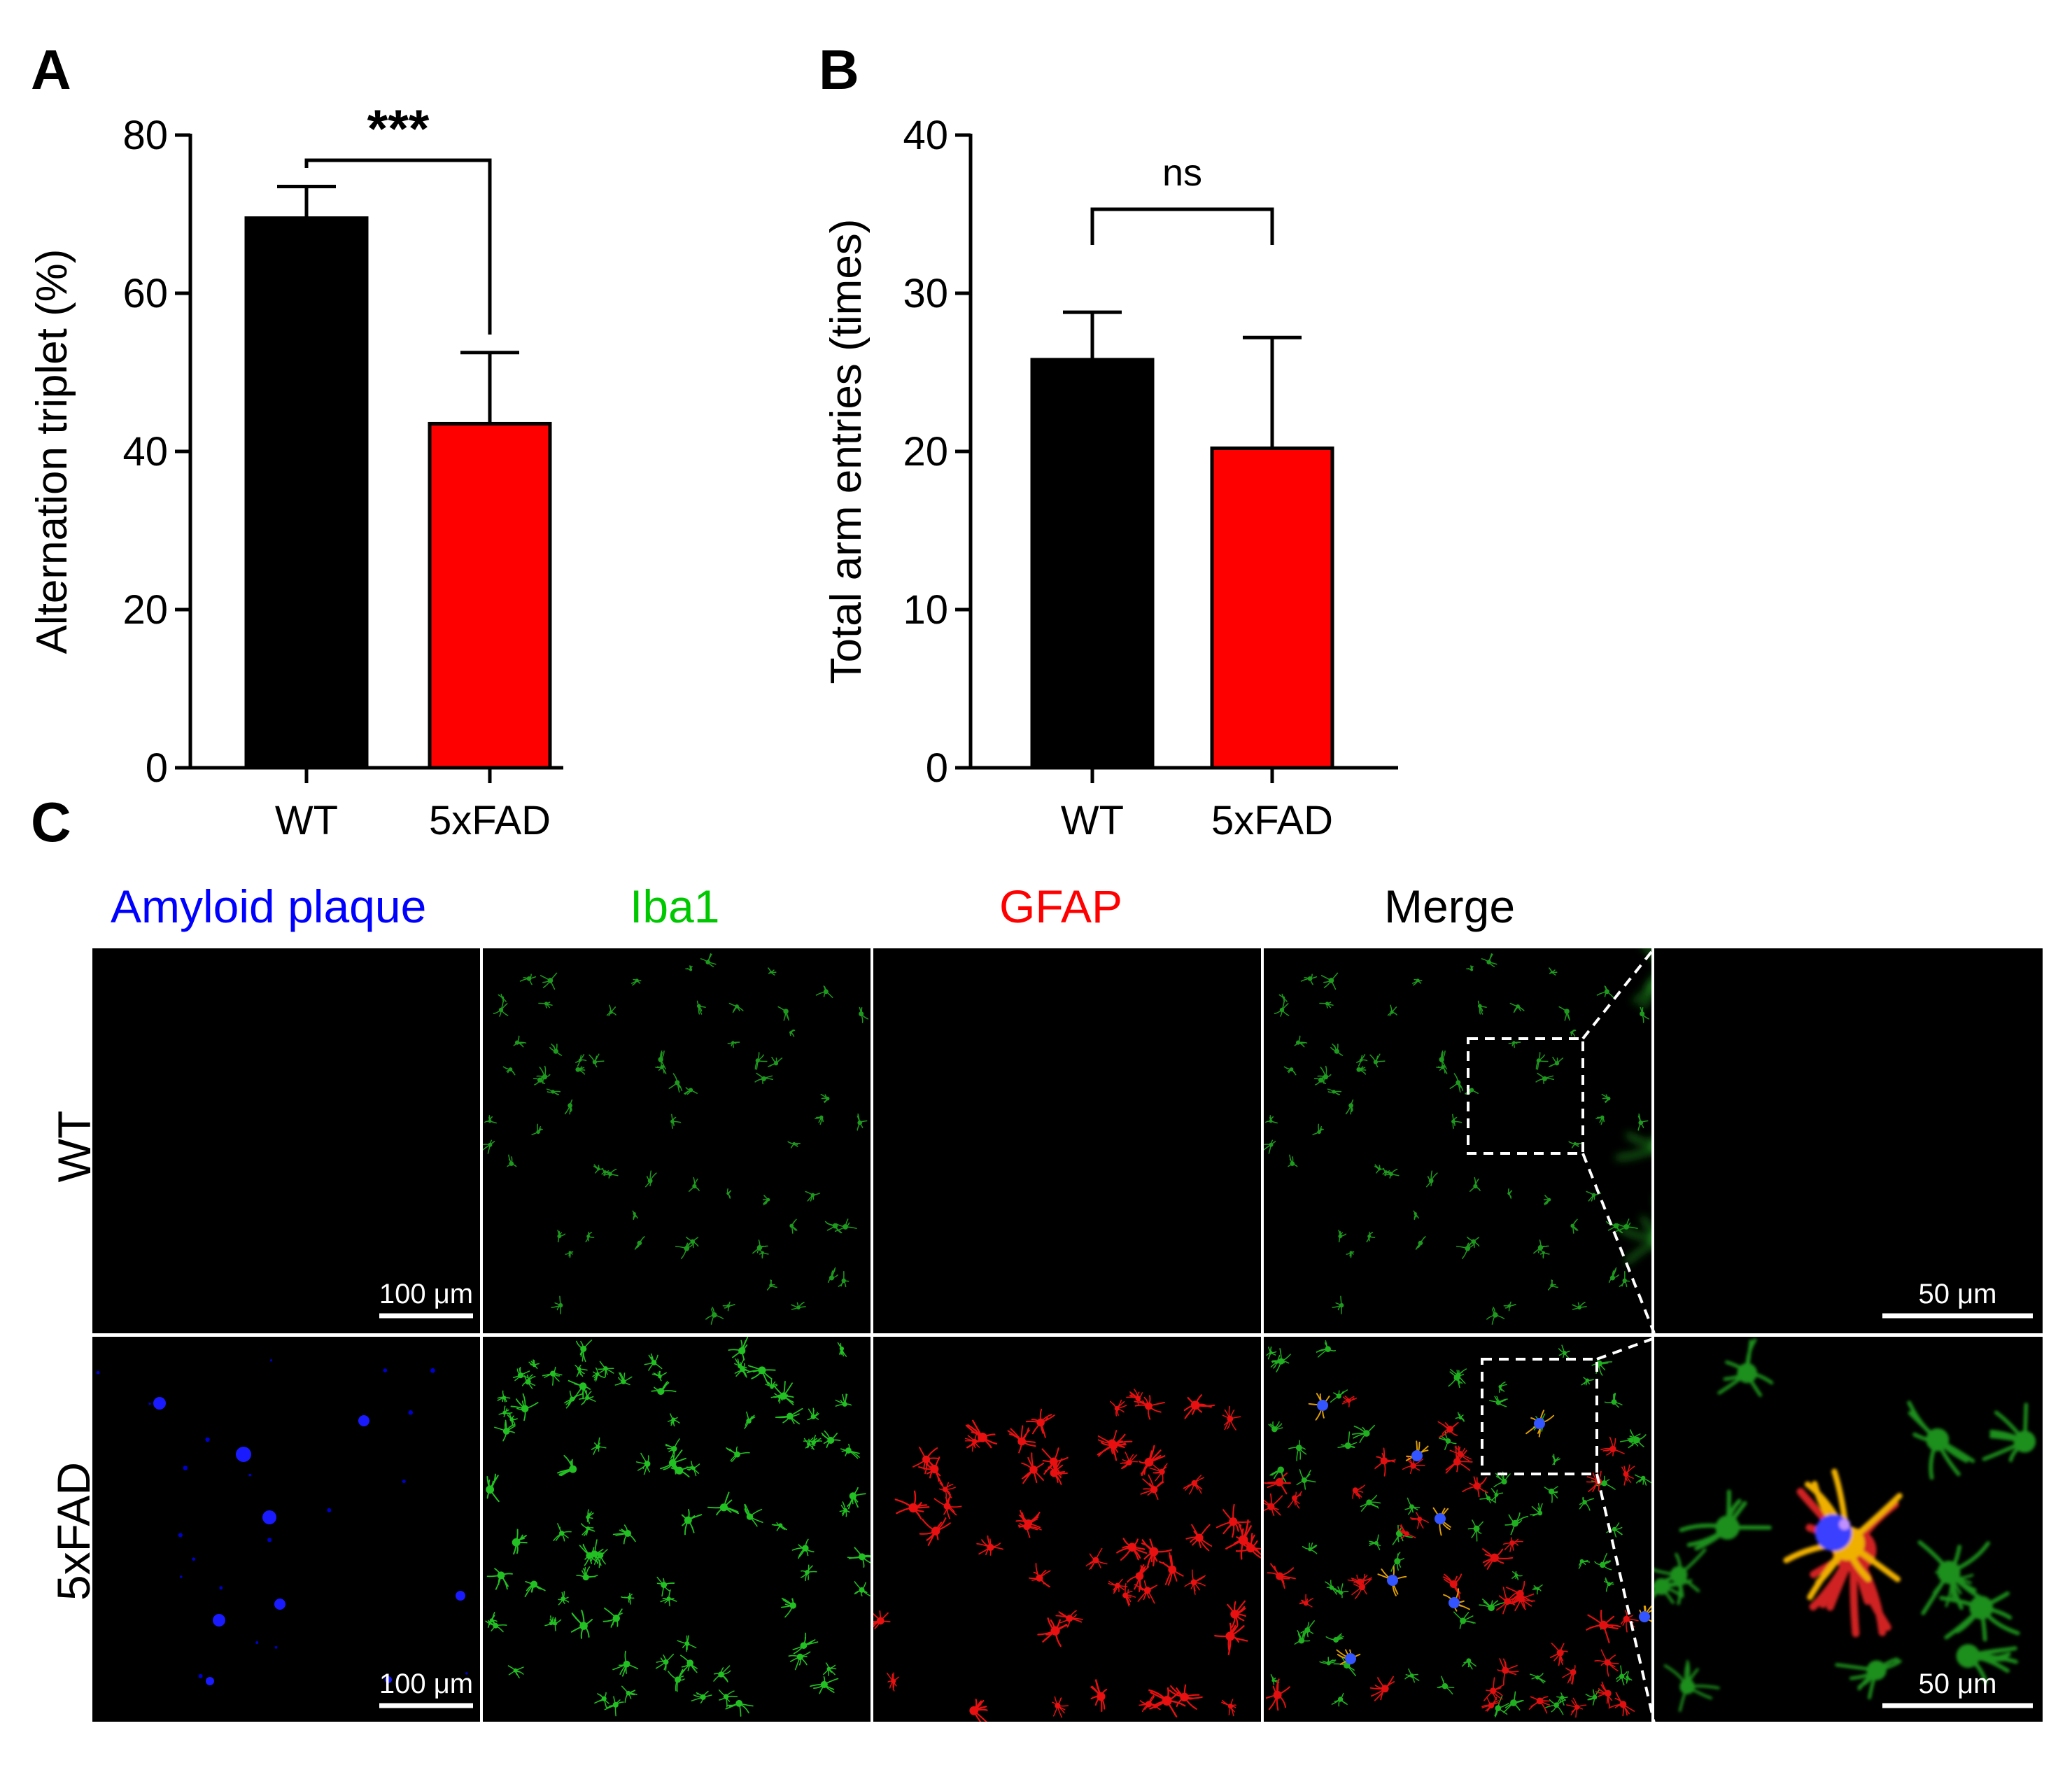 The image size is (2072, 1770). Describe the element at coordinates (282, 1522) in the screenshot. I see `5xfad-plaques` at that location.